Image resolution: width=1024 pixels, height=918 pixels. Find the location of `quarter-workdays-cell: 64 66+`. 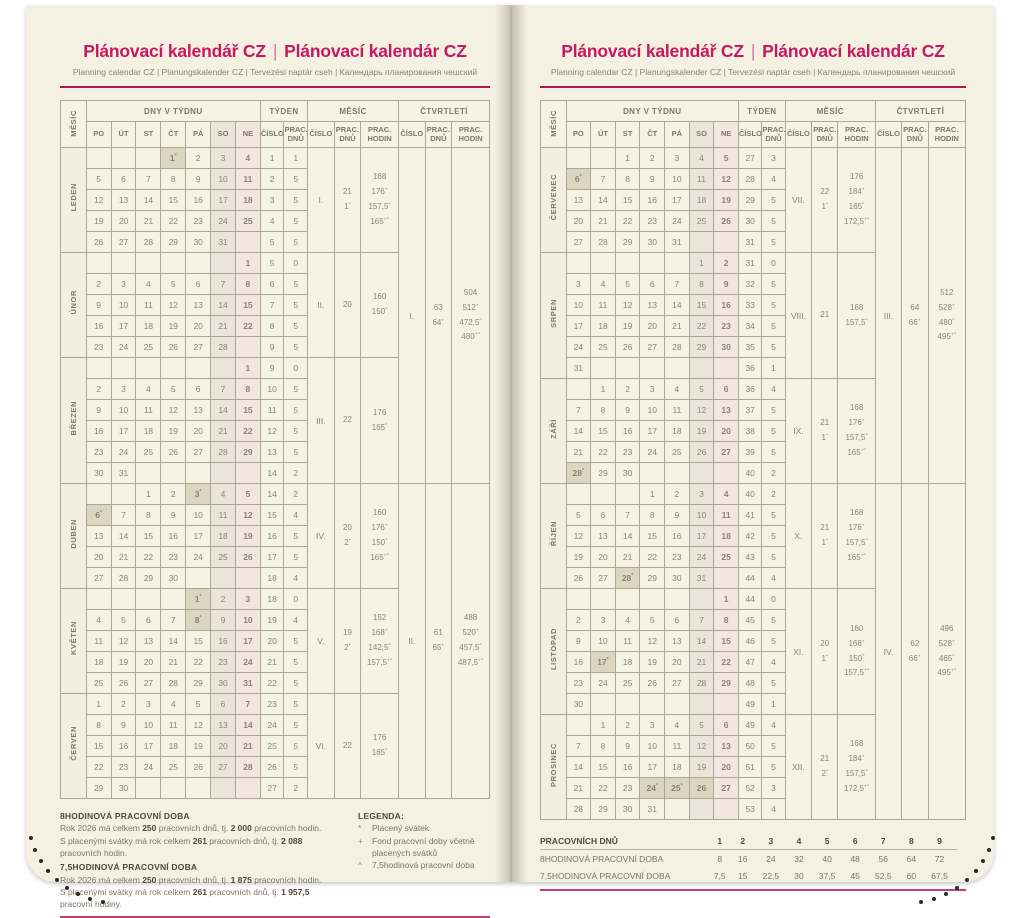

quarter-workdays-cell: 64 66+ is located at coordinates (915, 315).